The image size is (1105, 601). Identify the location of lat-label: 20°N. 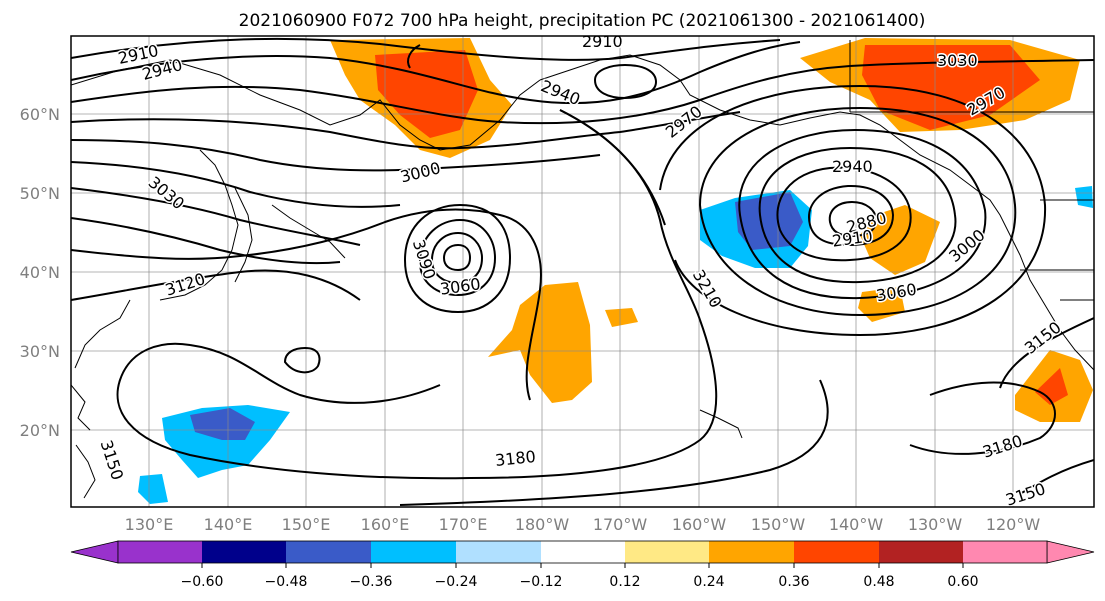
(40, 430).